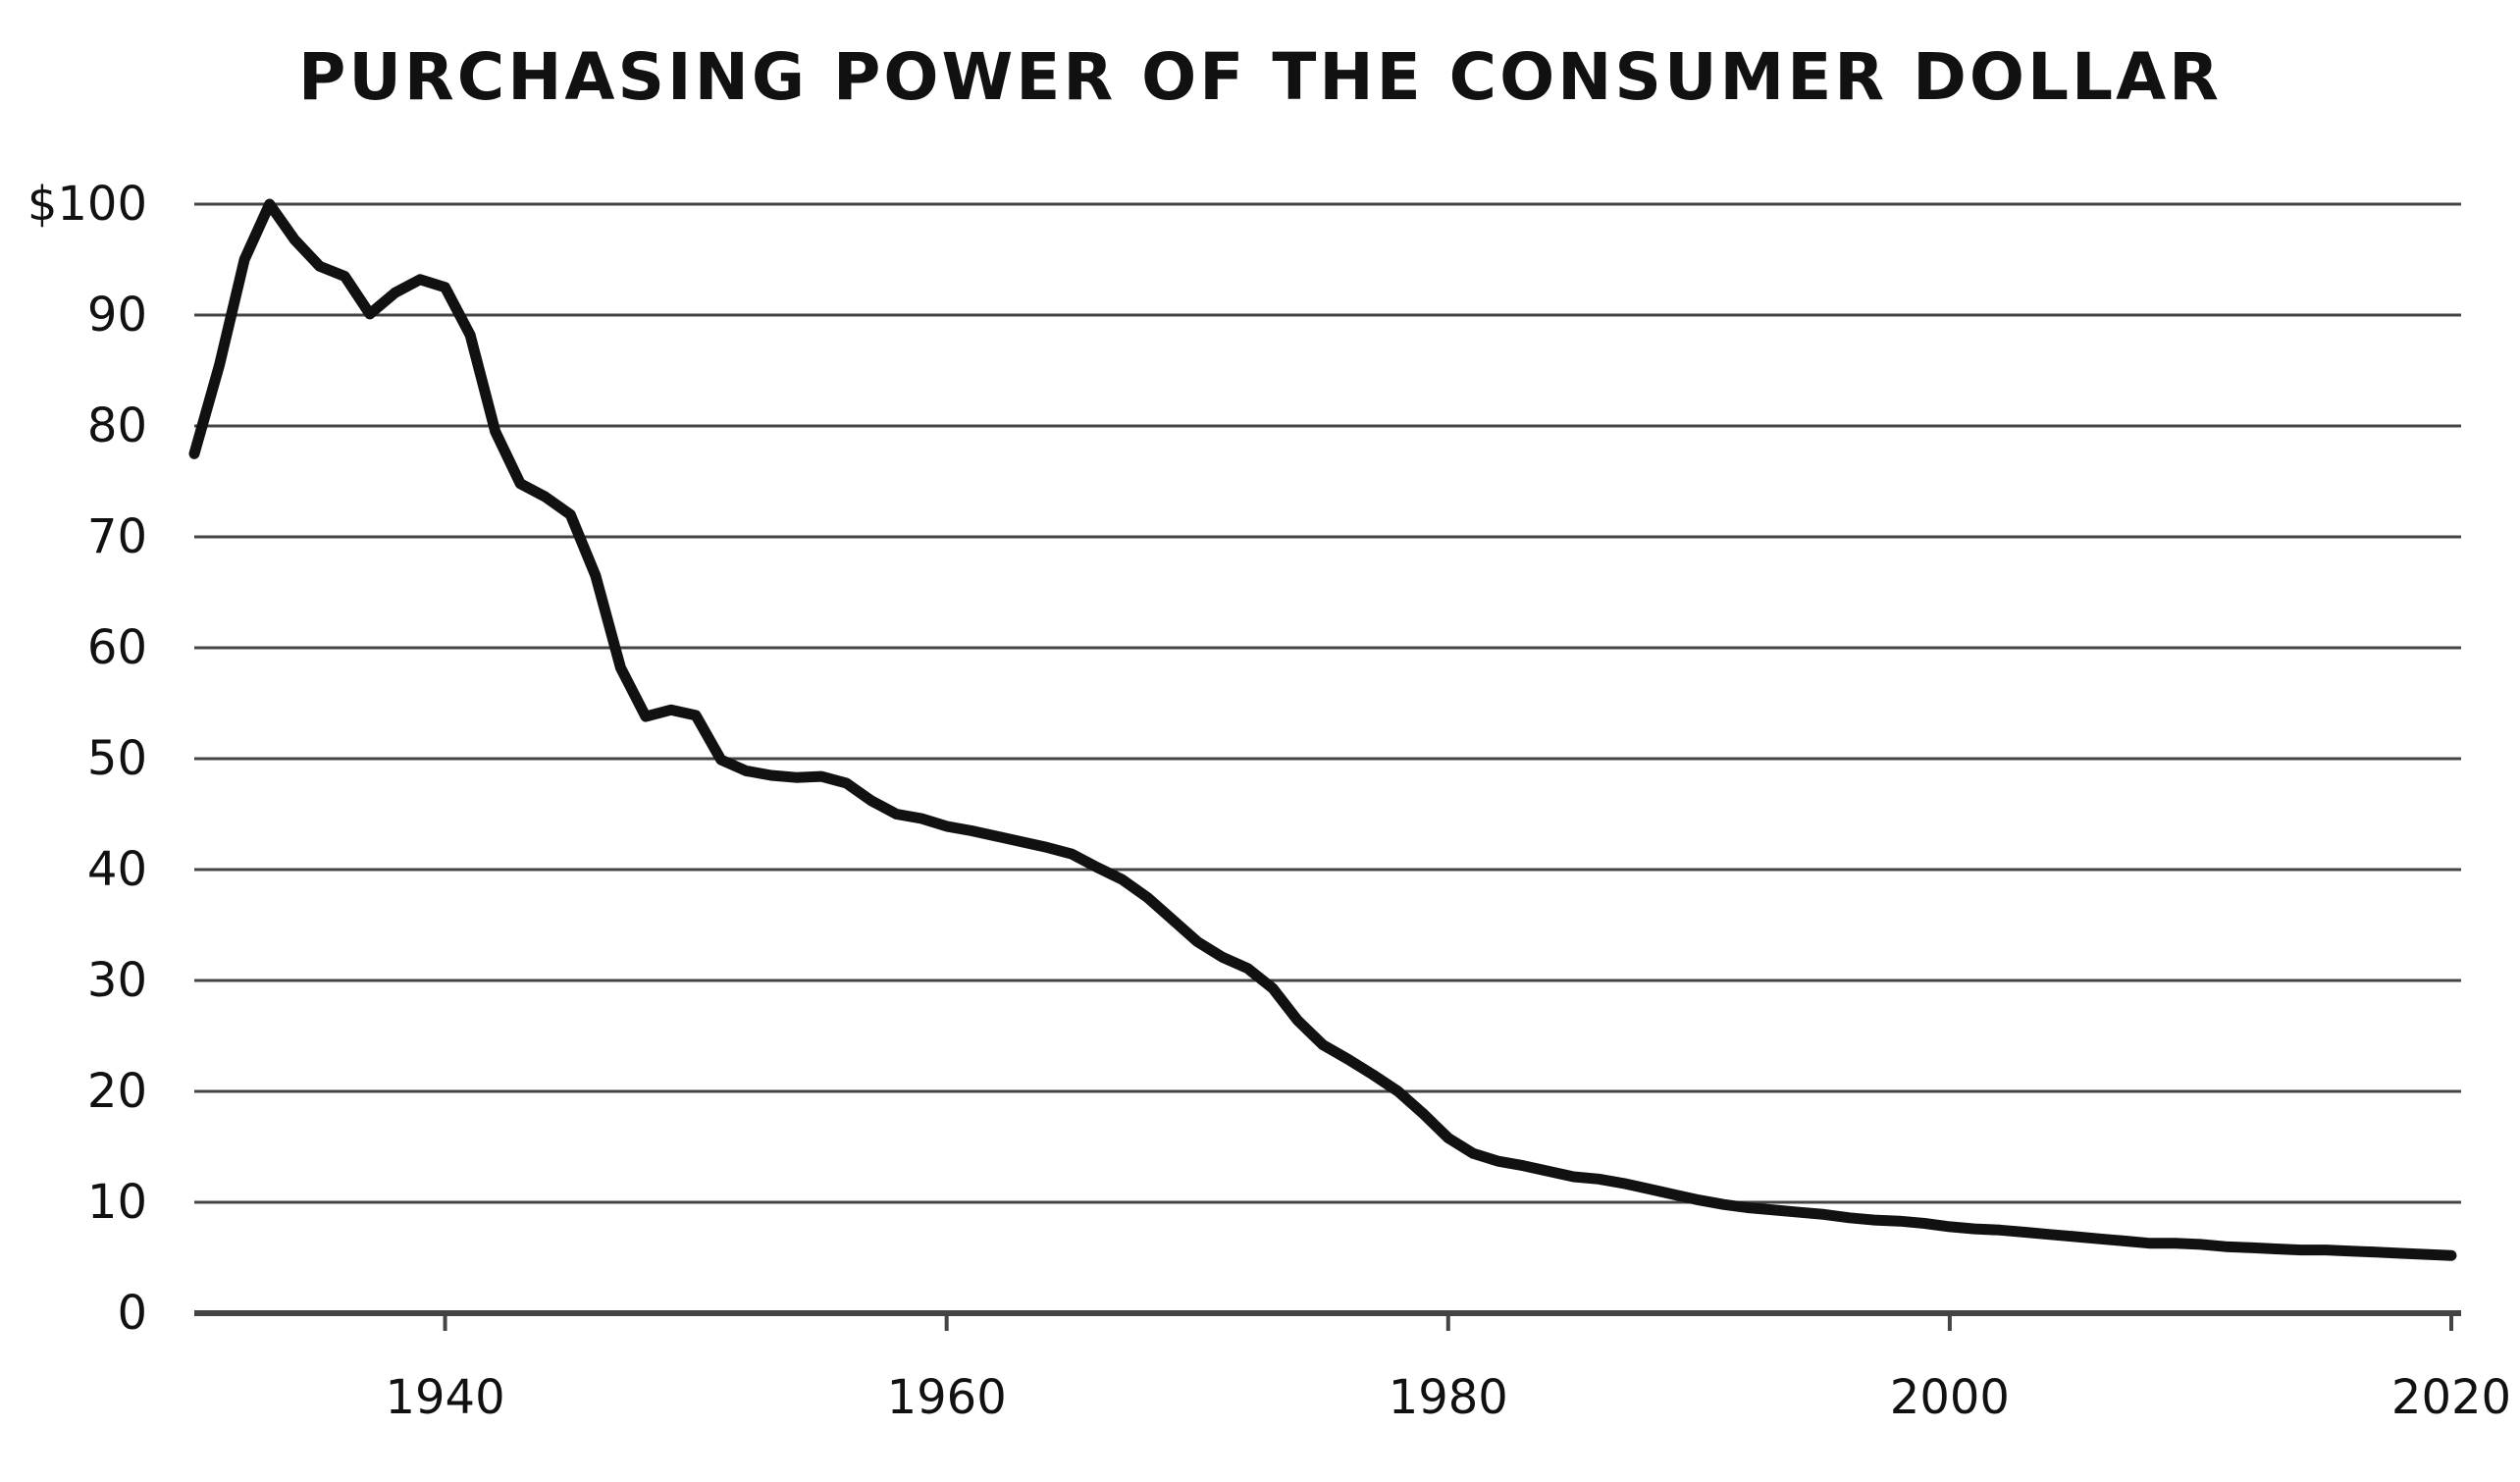 This screenshot has width=2520, height=1482. Describe the element at coordinates (1950, 1397) in the screenshot. I see `x-tick-label: 2000` at that location.